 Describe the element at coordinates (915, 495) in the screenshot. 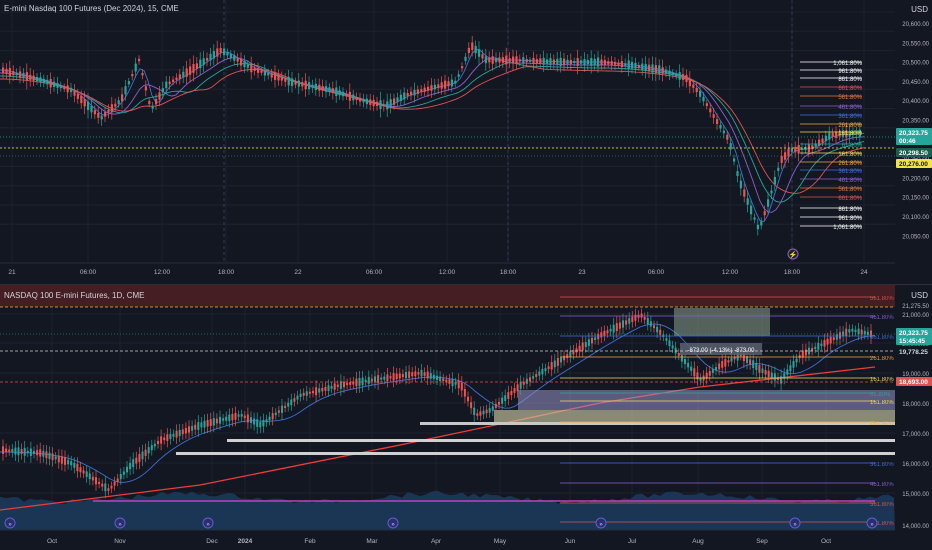

I see `price-axis-tick: 15,000.00` at that location.